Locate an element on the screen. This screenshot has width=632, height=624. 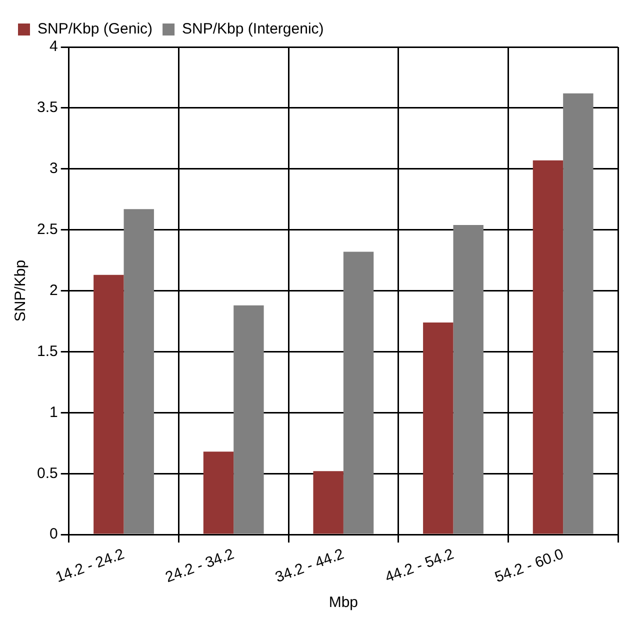
x-tick-label: 34.2 - 44.2 is located at coordinates (309, 566).